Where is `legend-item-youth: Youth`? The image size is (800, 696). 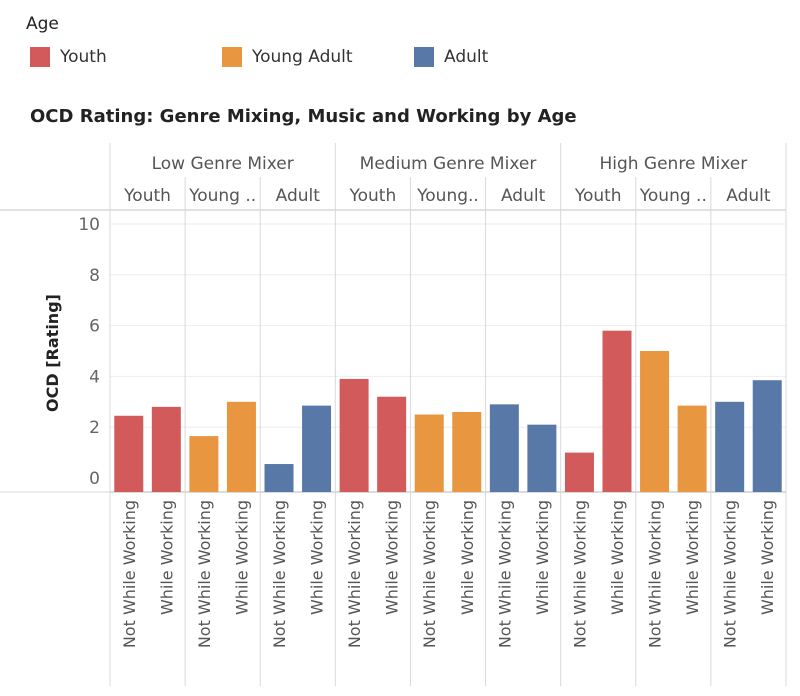 legend-item-youth: Youth is located at coordinates (68, 57).